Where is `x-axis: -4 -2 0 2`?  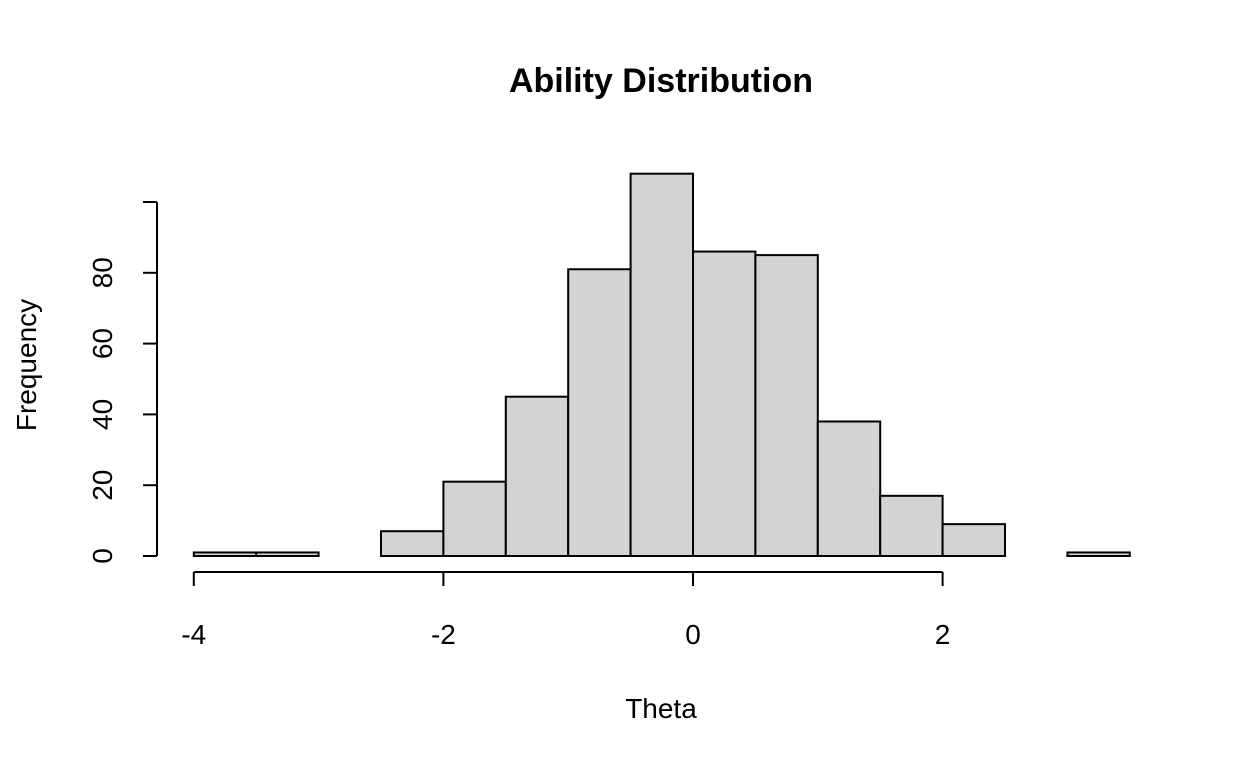
x-axis: -4 -2 0 2 is located at coordinates (566, 610).